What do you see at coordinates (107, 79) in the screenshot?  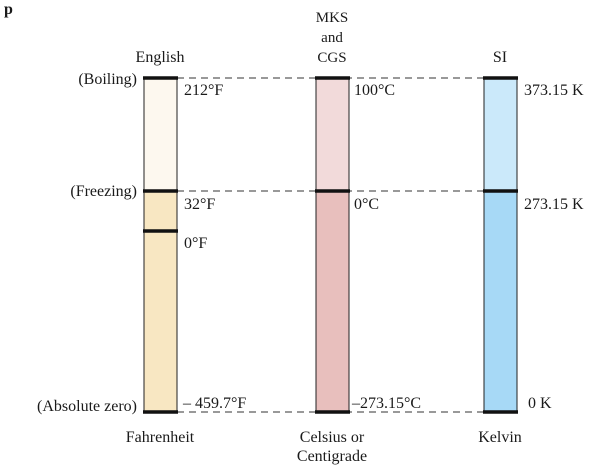 I see `boiling-label: (Boiling)` at bounding box center [107, 79].